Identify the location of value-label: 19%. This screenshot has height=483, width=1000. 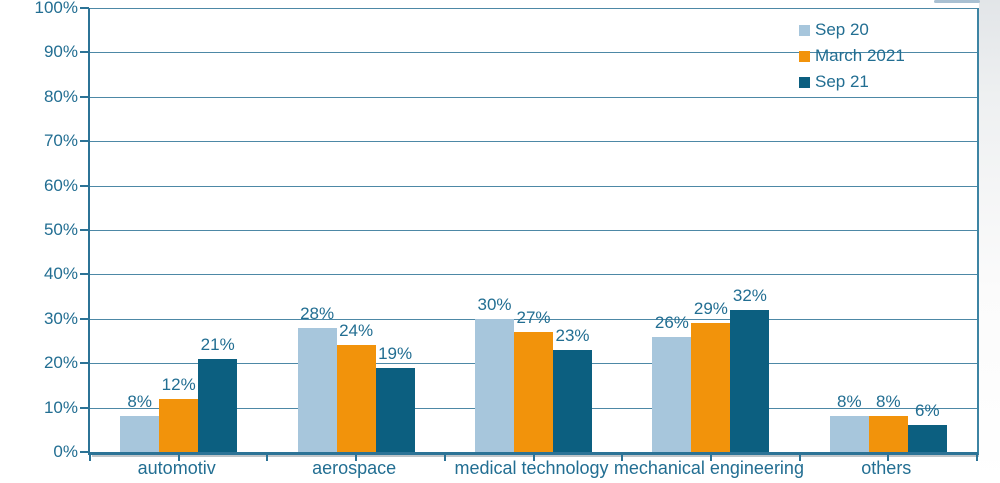
(395, 353).